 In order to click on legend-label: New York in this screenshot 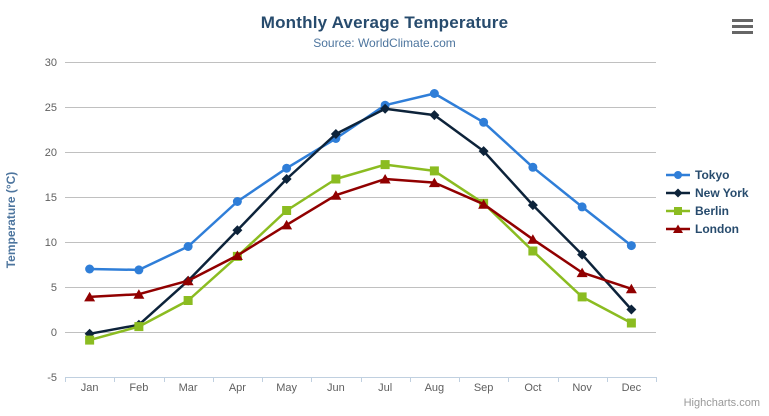, I will do `click(722, 193)`.